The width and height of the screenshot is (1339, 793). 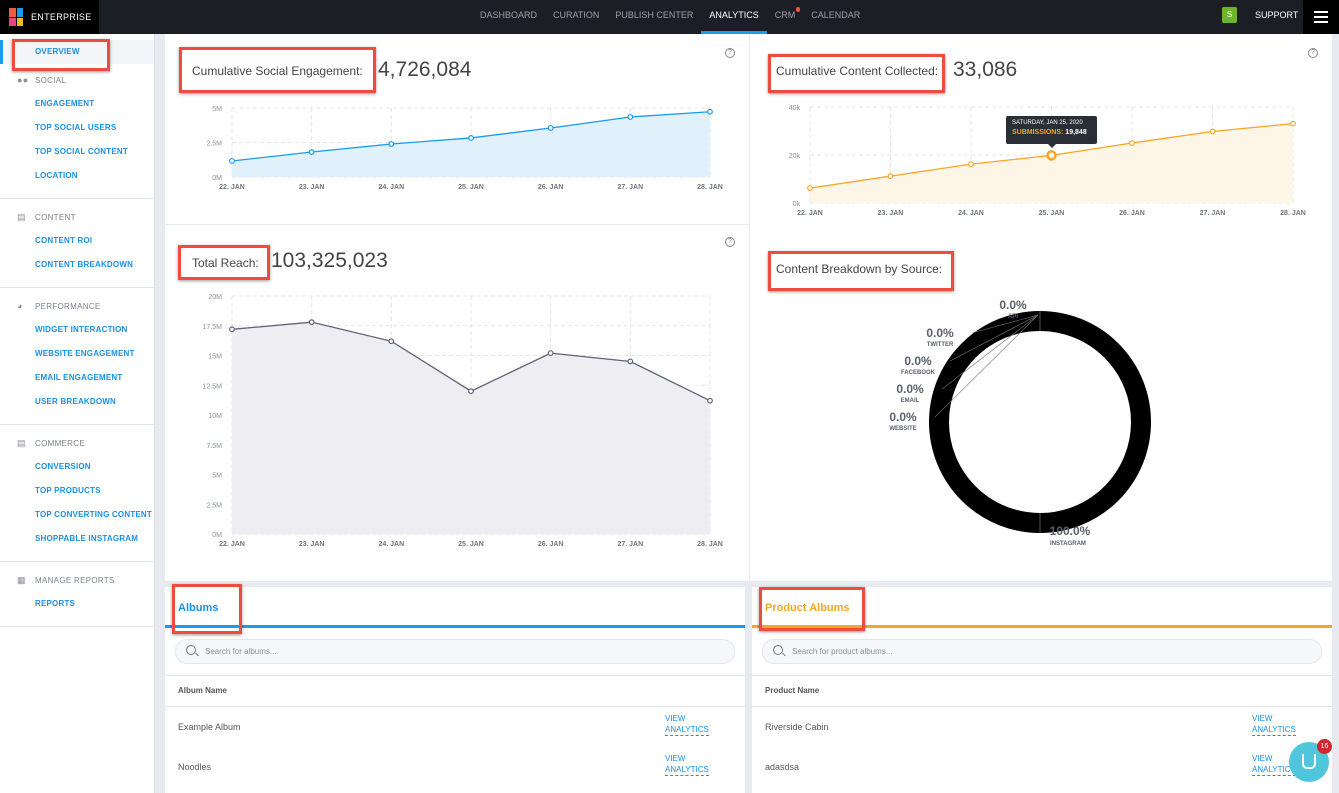 What do you see at coordinates (76, 127) in the screenshot?
I see `sidebar-item-top-social-users: TOP SOCIAL USERS` at bounding box center [76, 127].